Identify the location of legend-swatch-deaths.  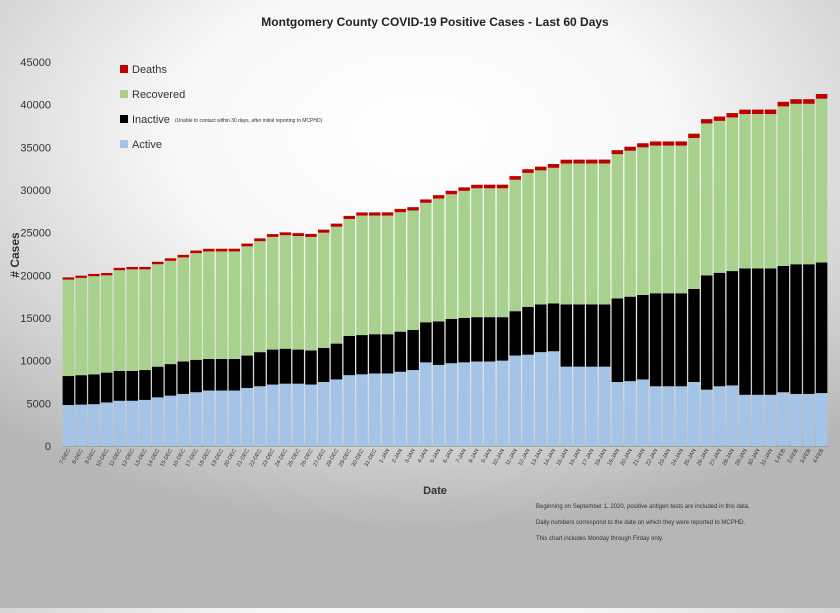
(124, 69).